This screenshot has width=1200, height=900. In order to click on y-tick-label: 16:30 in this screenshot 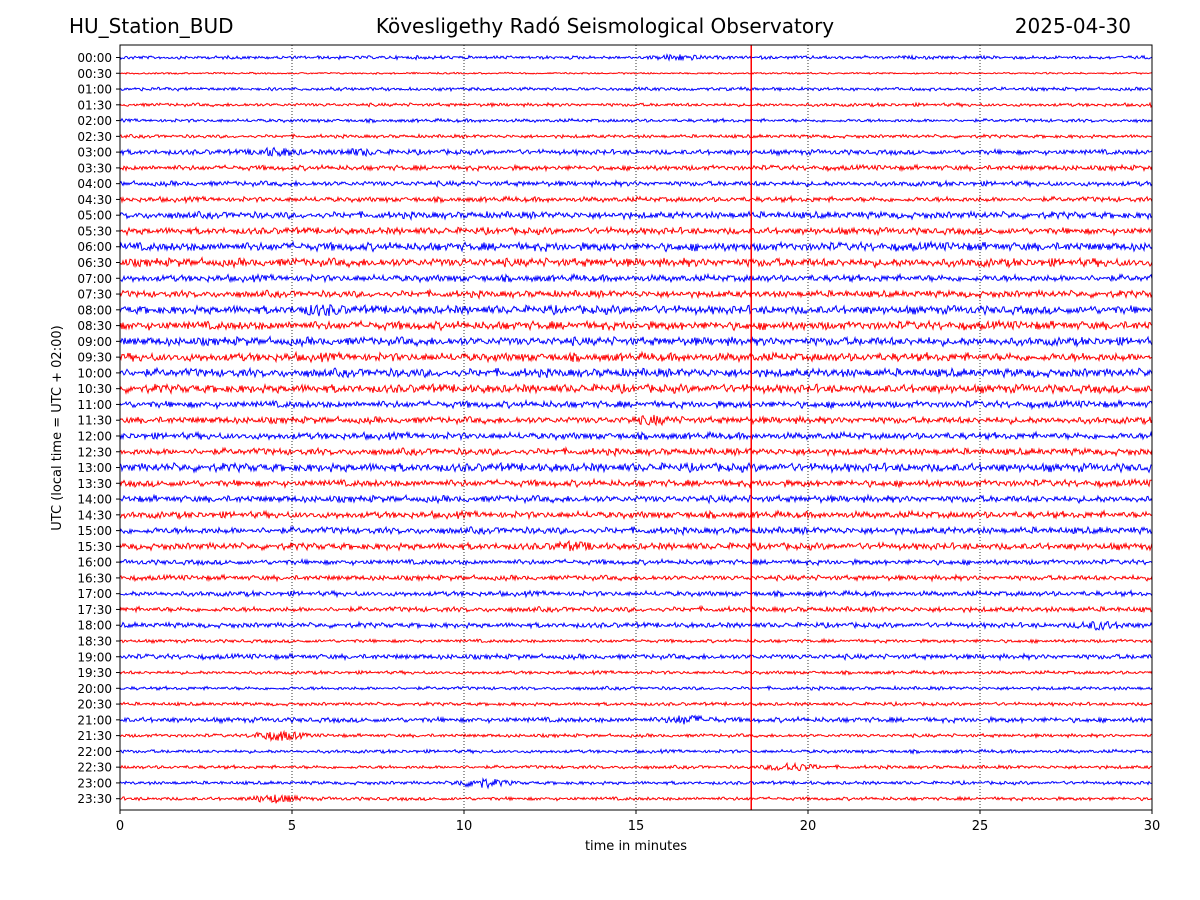, I will do `click(94, 578)`.